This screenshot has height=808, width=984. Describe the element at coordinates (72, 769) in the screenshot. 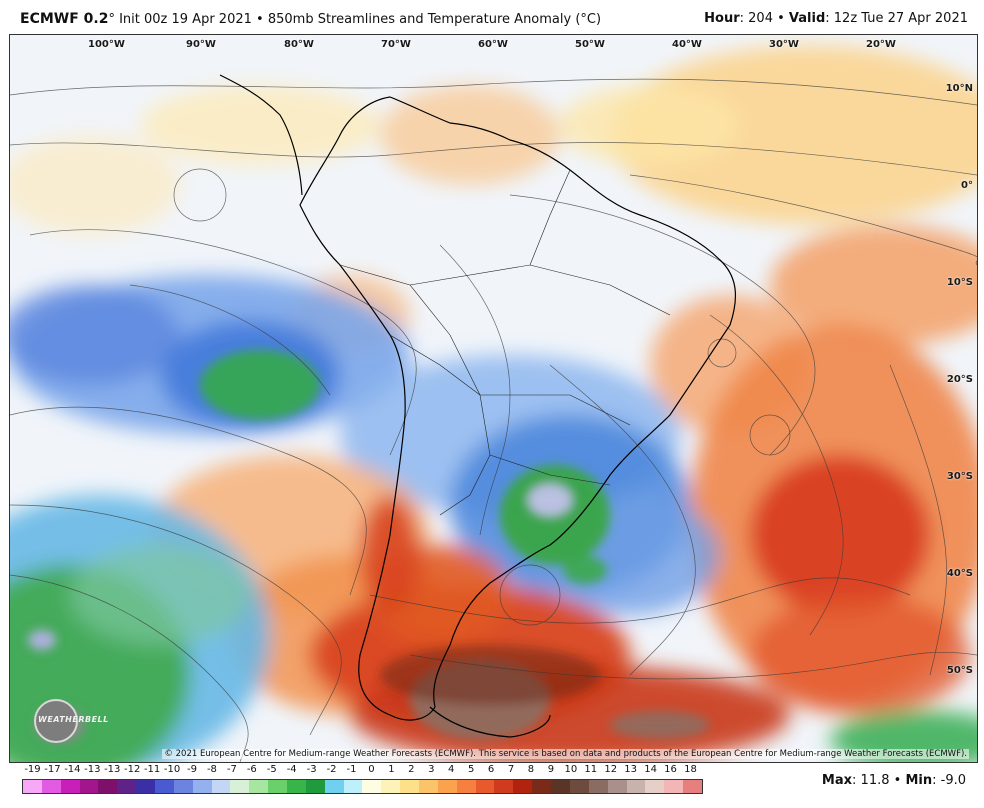

I see `legend-tick-label: -14` at that location.